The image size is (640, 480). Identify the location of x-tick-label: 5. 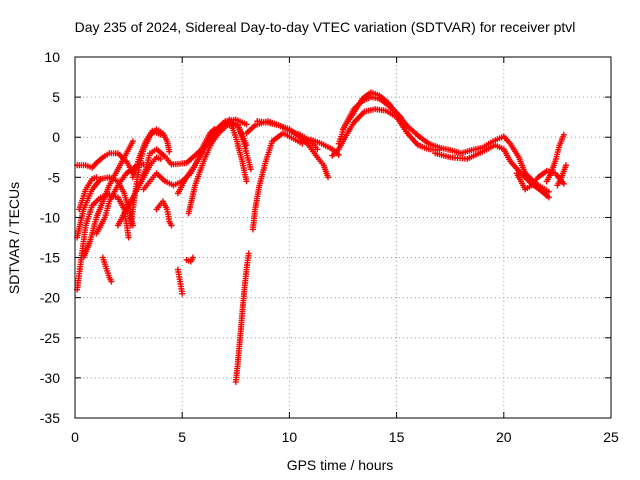
(182, 437).